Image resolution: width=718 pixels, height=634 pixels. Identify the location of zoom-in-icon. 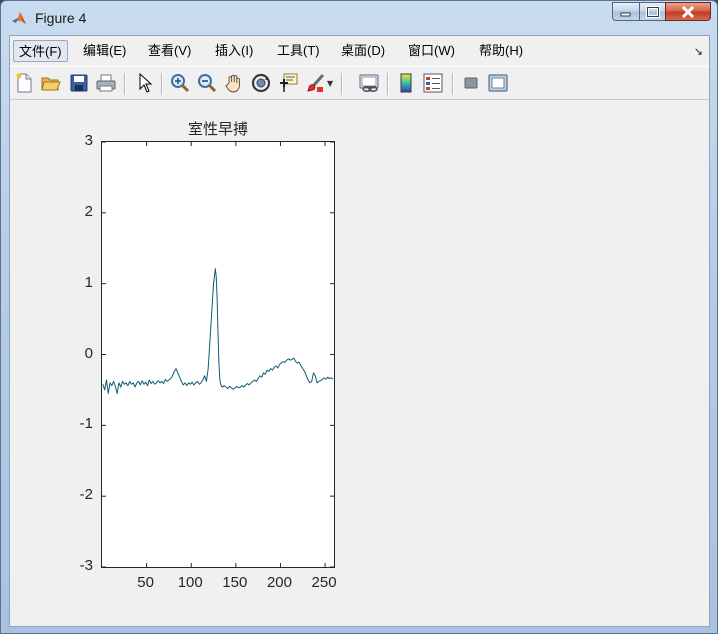
(180, 83).